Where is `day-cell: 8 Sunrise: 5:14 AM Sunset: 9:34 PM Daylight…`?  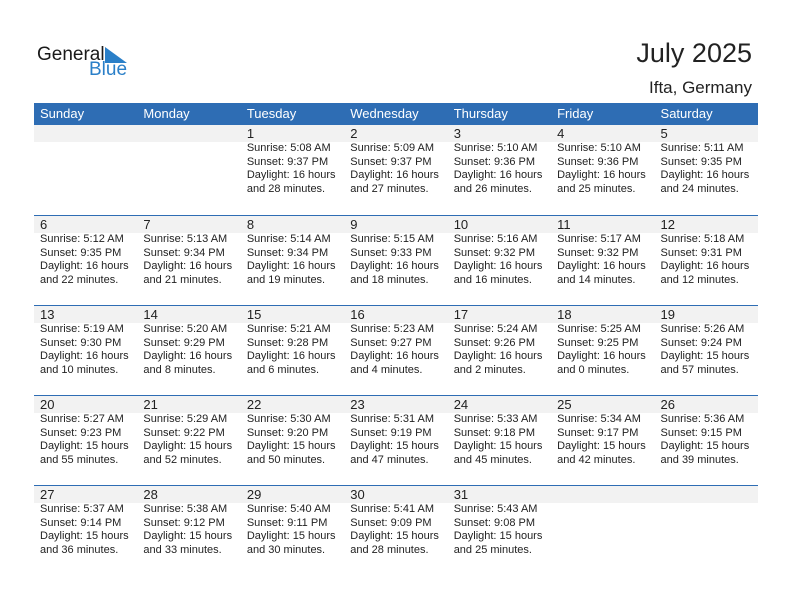
day-cell: 8 Sunrise: 5:14 AM Sunset: 9:34 PM Daylight… is located at coordinates (292, 260).